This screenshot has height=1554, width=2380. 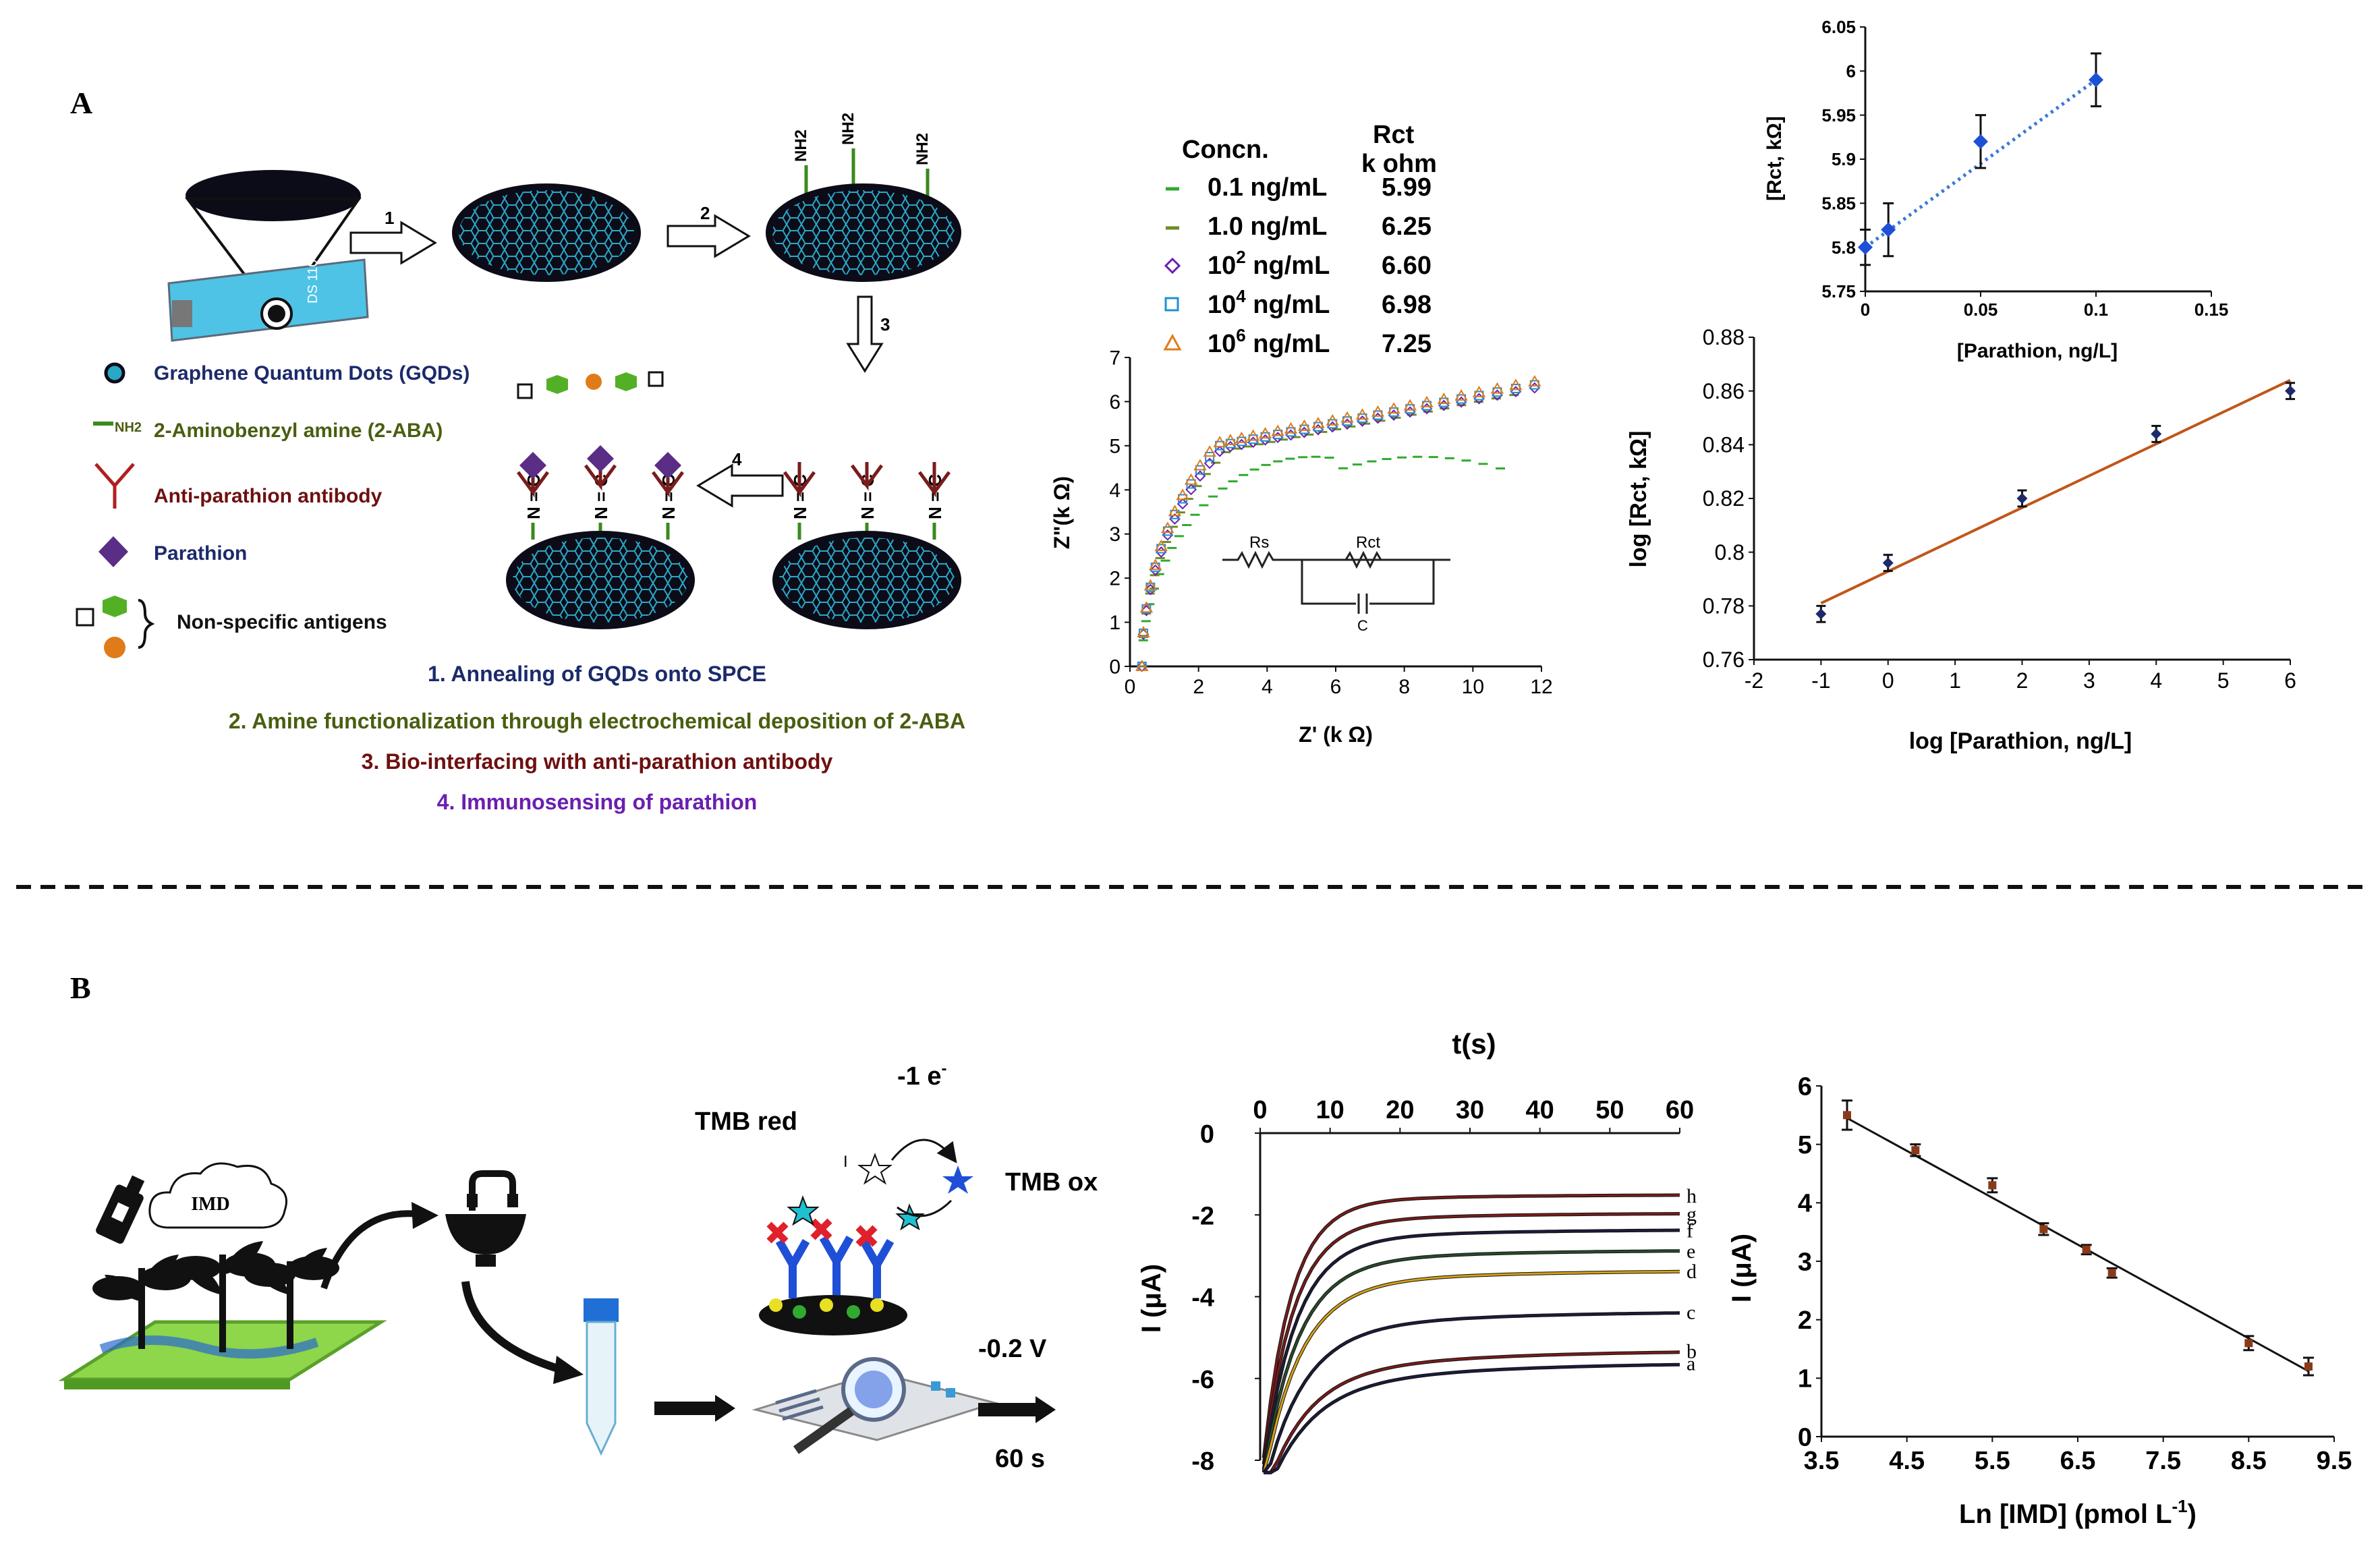 I want to click on x-tick-label: 6.5, so click(x=2078, y=1461).